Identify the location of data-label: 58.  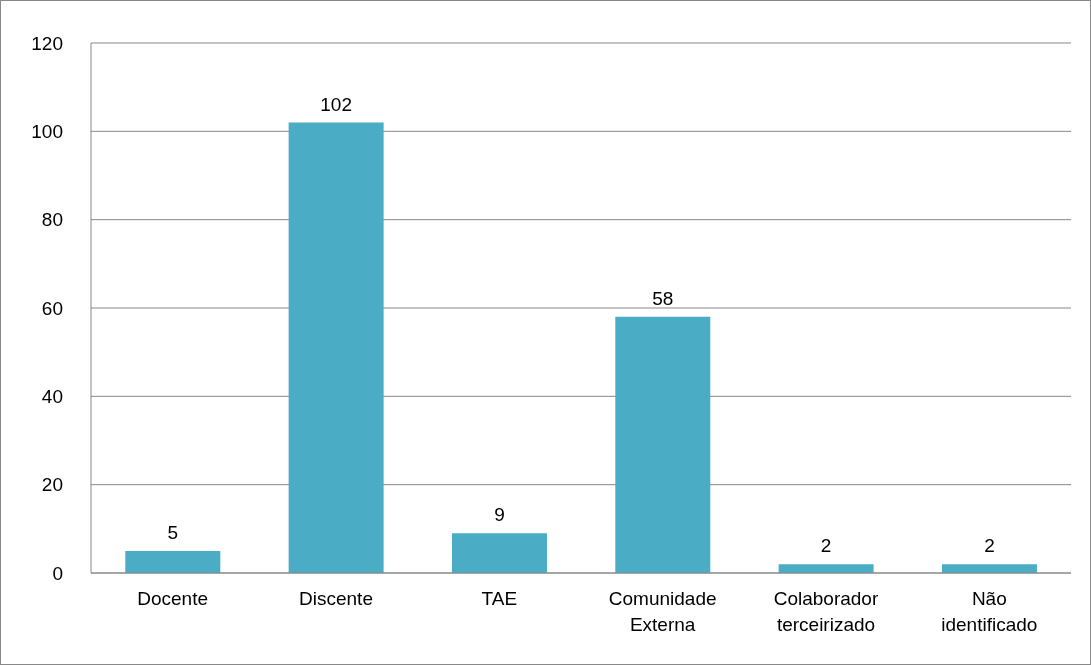
(663, 298).